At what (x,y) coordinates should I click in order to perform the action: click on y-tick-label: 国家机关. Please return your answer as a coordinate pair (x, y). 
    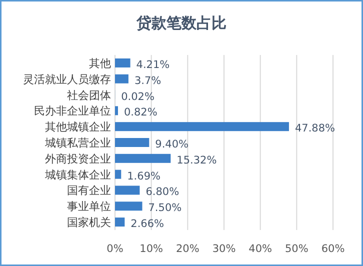
    Looking at the image, I should click on (89, 223).